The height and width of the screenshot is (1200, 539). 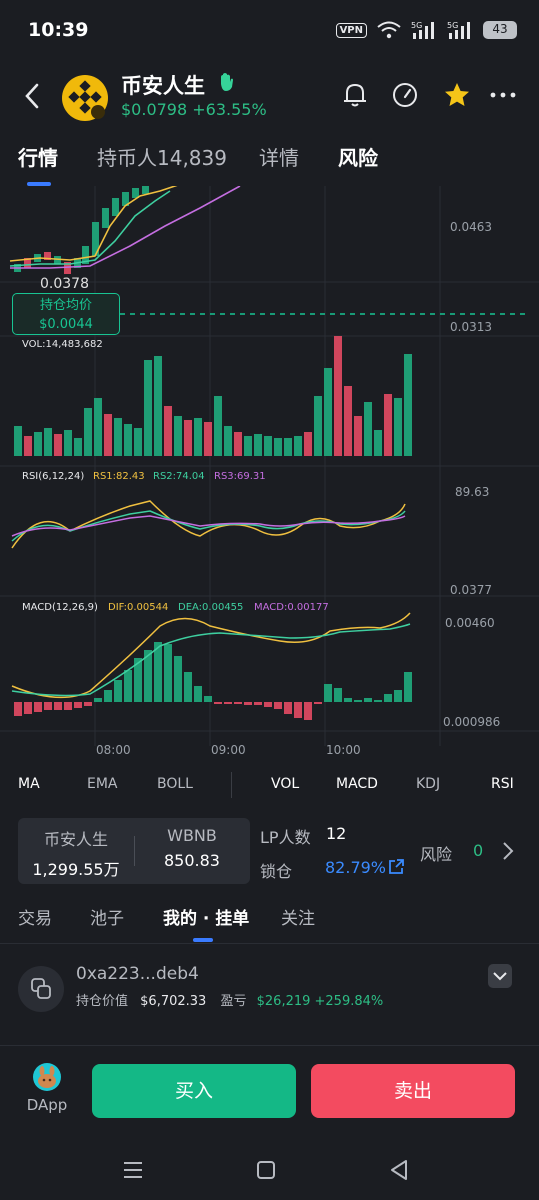 I want to click on tab-active-indicator, so click(x=39, y=184).